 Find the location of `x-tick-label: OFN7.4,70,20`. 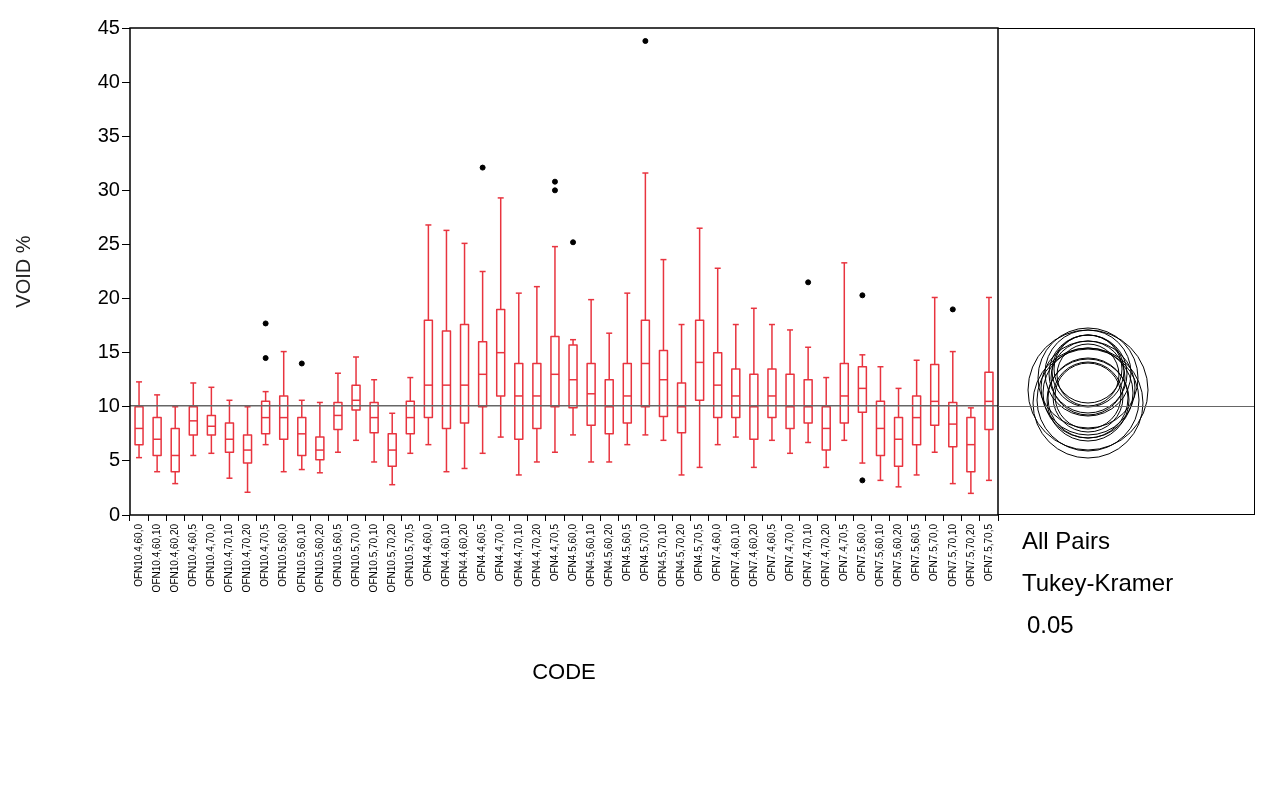

x-tick-label: OFN7.4,70,20 is located at coordinates (825, 555).